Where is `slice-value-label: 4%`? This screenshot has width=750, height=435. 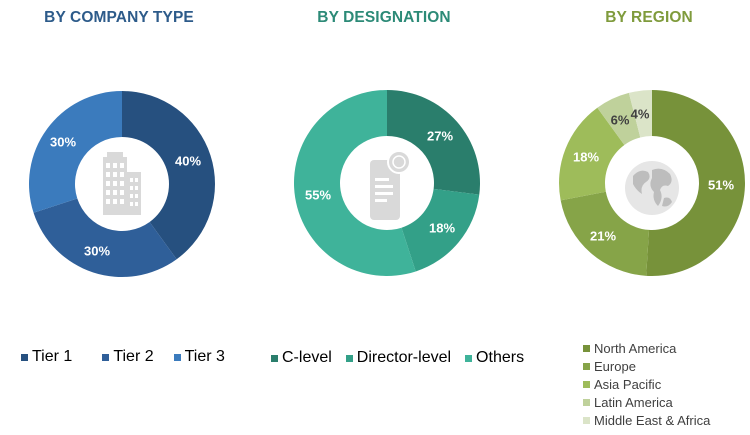
slice-value-label: 4% is located at coordinates (640, 113).